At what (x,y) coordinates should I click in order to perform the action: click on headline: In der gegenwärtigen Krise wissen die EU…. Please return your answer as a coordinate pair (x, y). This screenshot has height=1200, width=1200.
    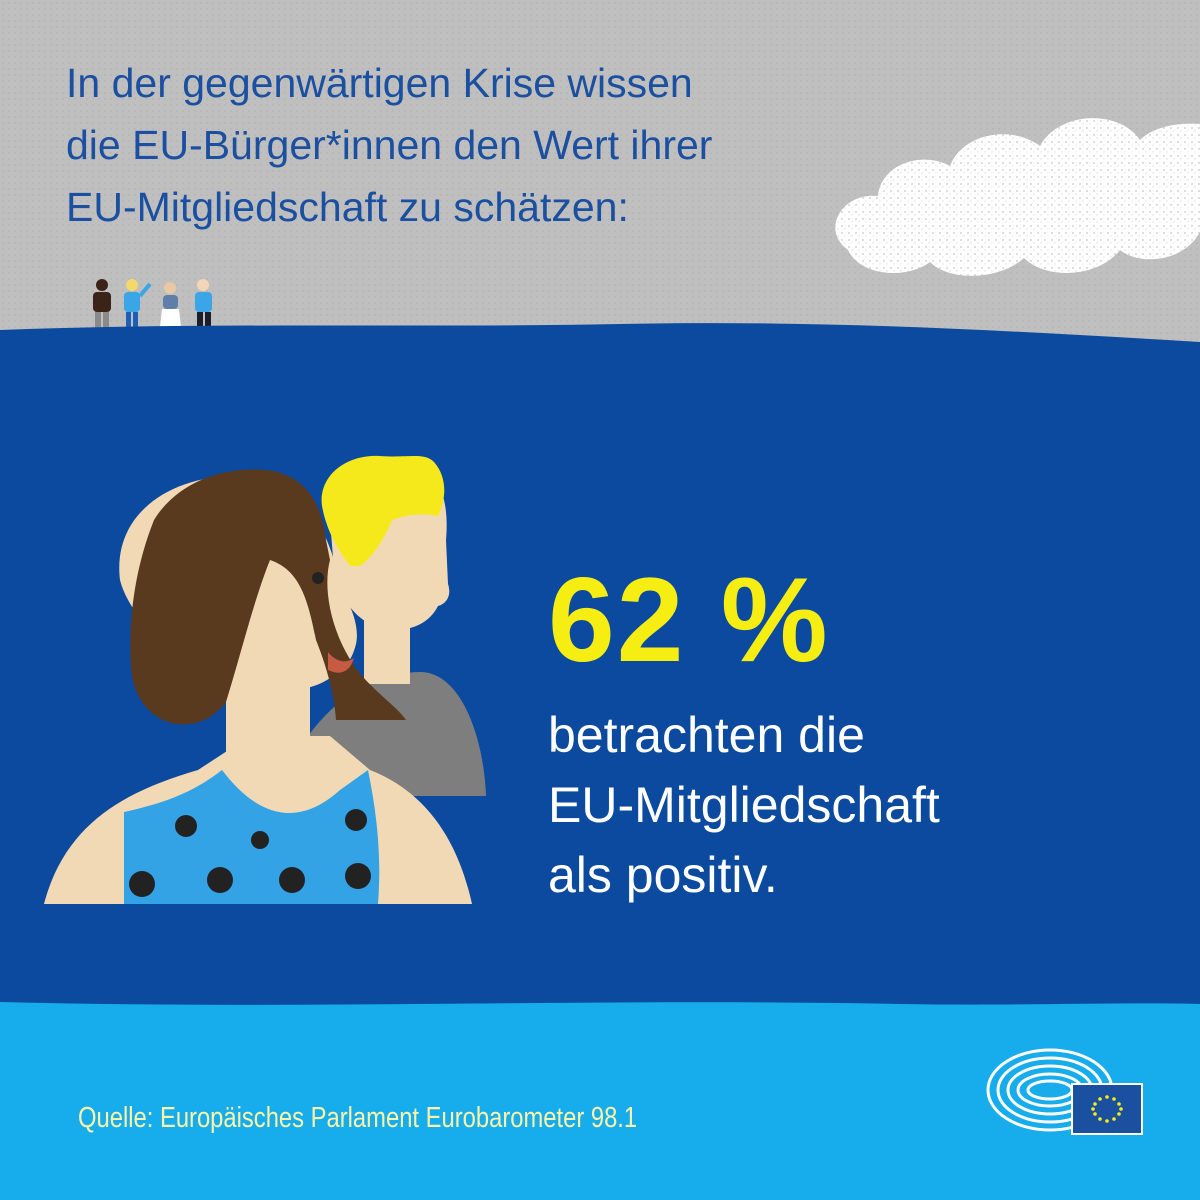
    Looking at the image, I should click on (496, 145).